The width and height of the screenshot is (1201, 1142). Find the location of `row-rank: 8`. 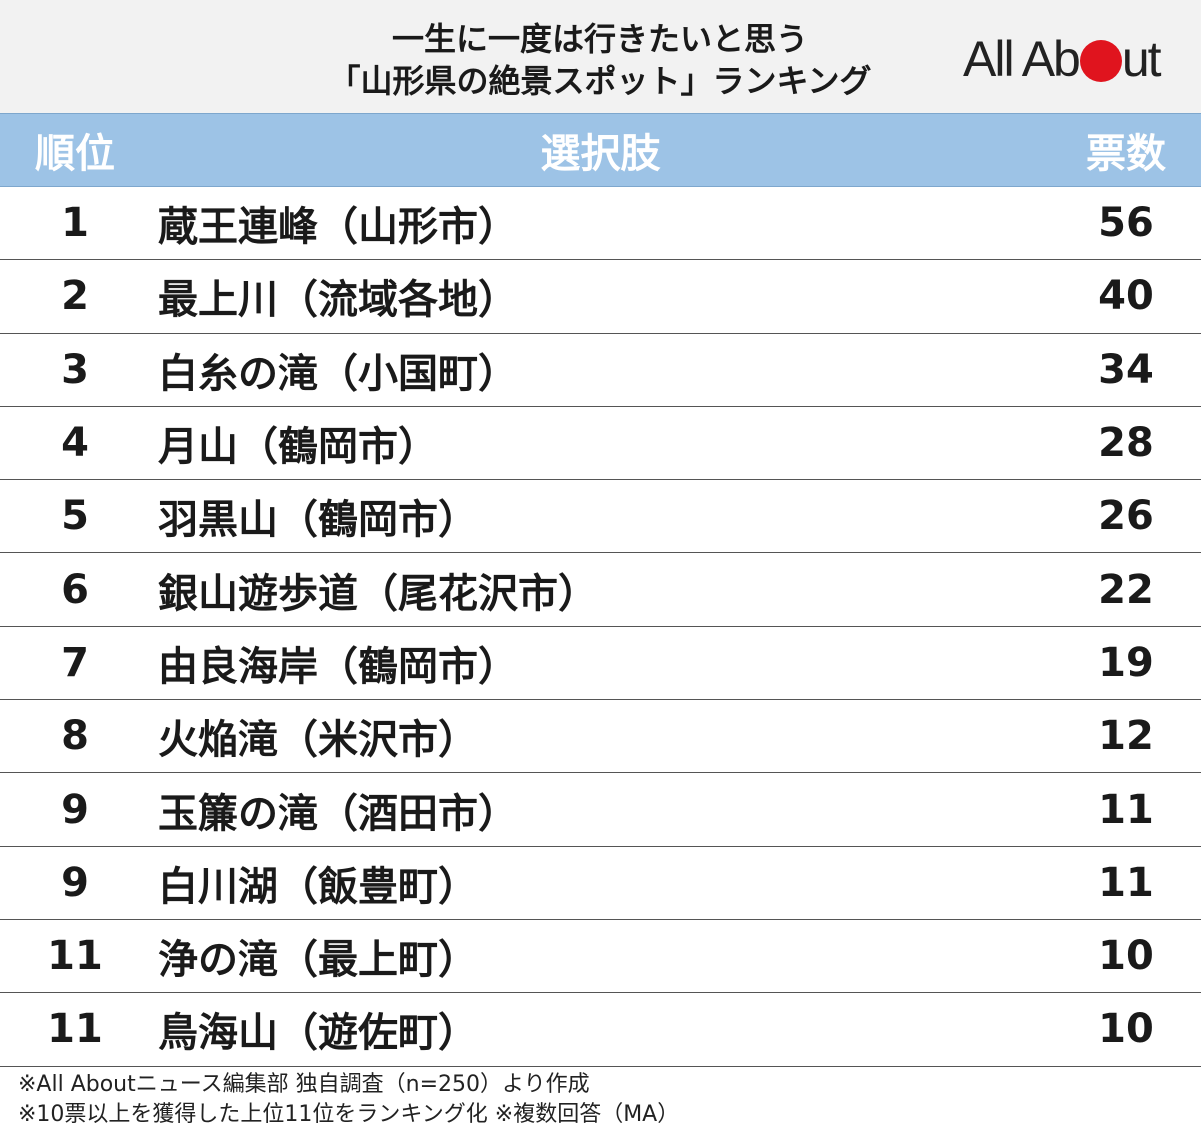

row-rank: 8 is located at coordinates (75, 736).